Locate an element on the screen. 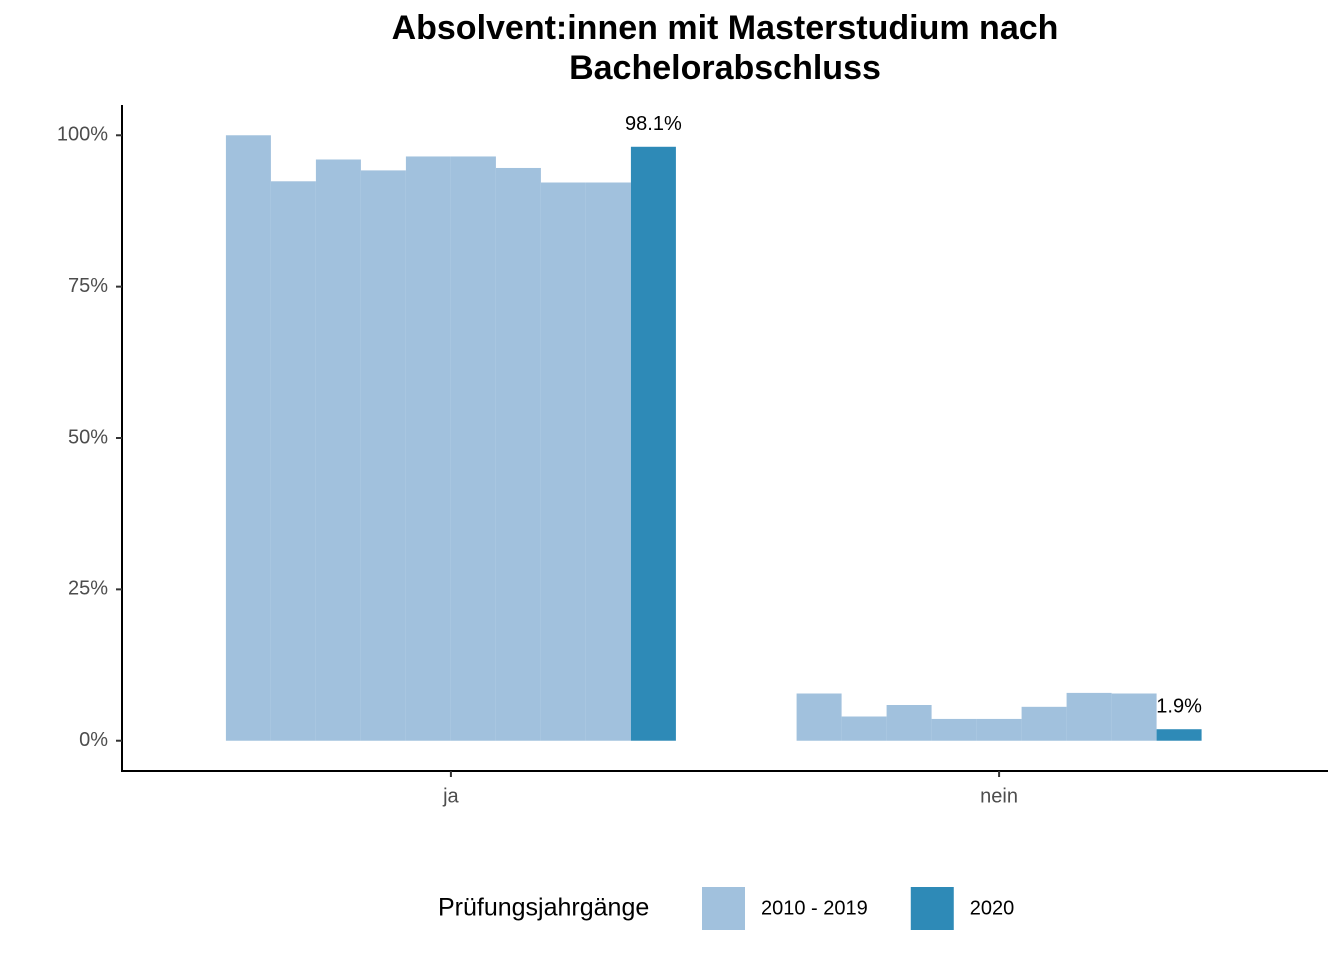 Image resolution: width=1344 pixels, height=960 pixels. x-tick-label: ja is located at coordinates (450, 796).